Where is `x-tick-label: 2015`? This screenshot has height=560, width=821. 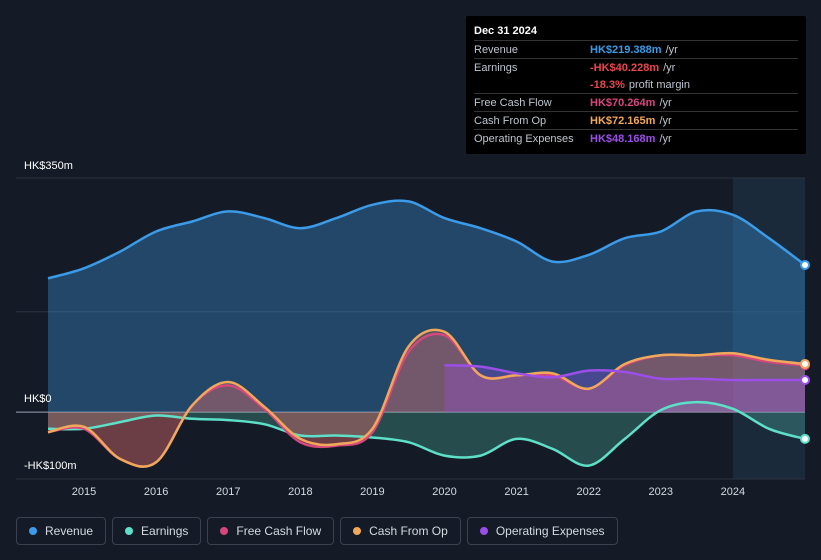
x-tick-label: 2015 is located at coordinates (84, 492).